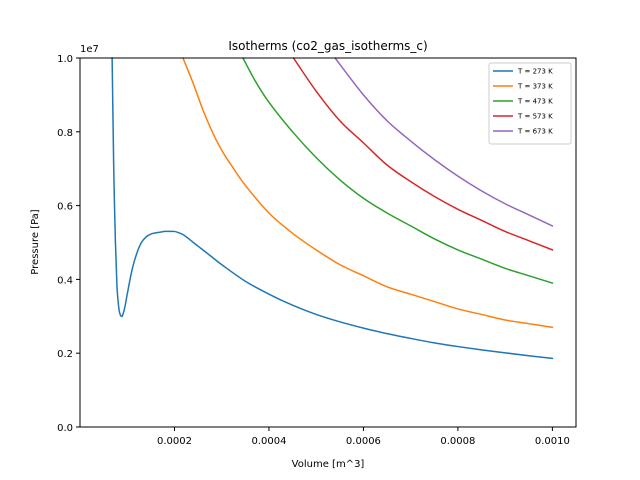 The height and width of the screenshot is (480, 640). I want to click on x-tick-label: 0.0004, so click(268, 441).